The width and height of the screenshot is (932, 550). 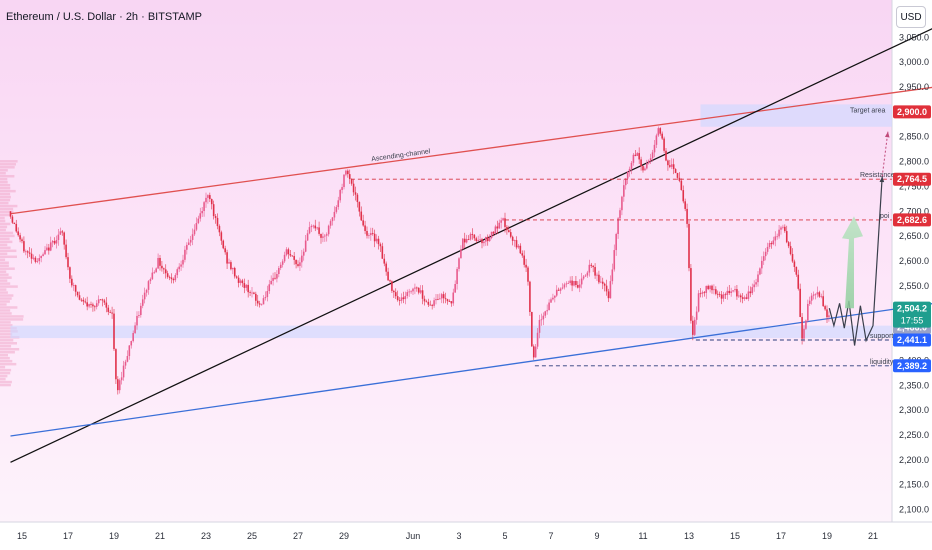 I want to click on currency-button: USD, so click(x=911, y=17).